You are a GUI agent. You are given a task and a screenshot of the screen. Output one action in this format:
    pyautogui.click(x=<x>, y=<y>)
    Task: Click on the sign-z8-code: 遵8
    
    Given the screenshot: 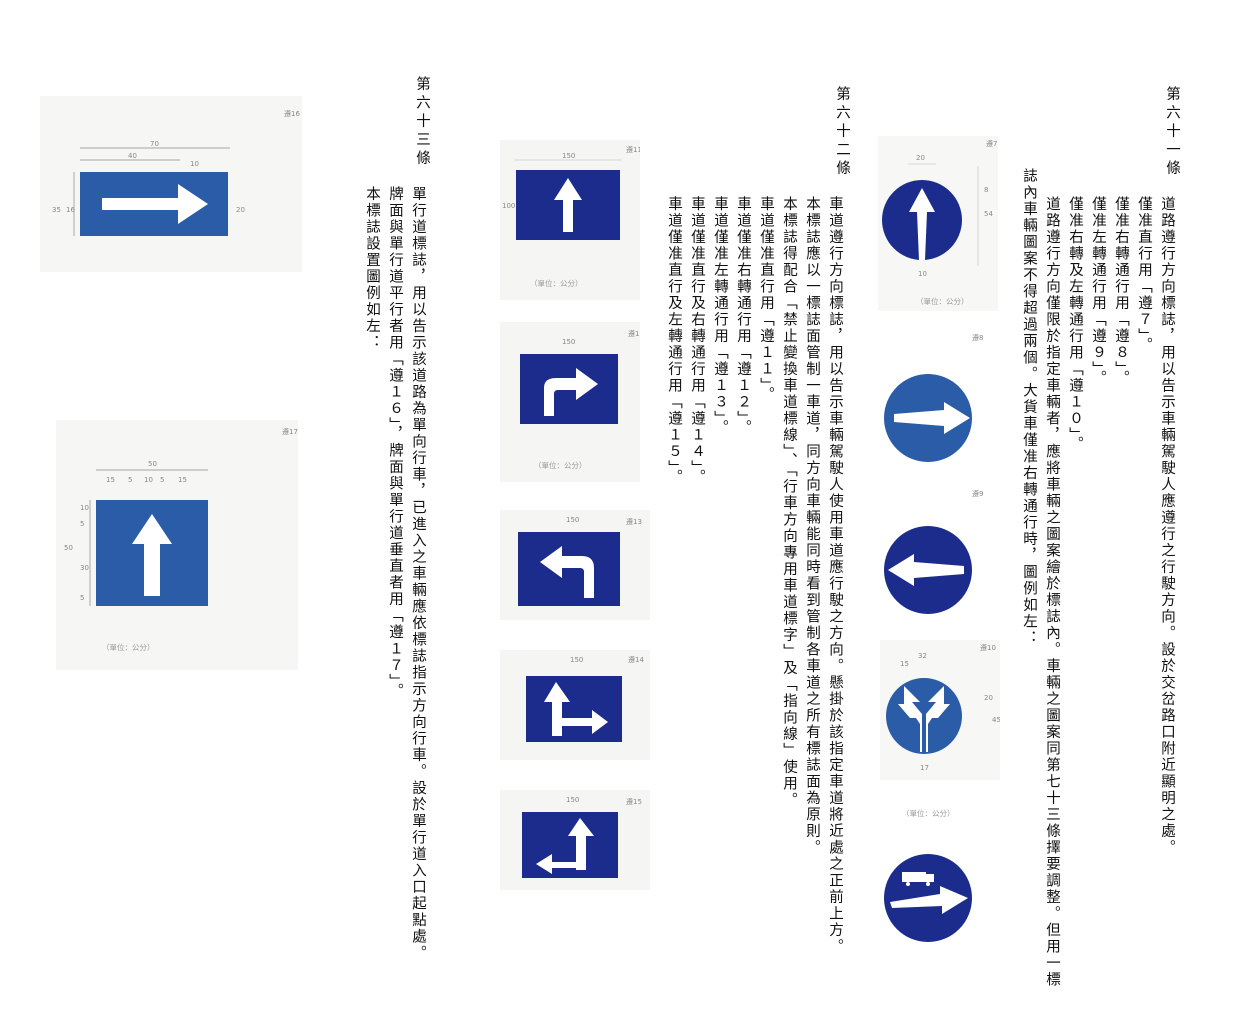 What is the action you would take?
    pyautogui.click(x=977, y=337)
    